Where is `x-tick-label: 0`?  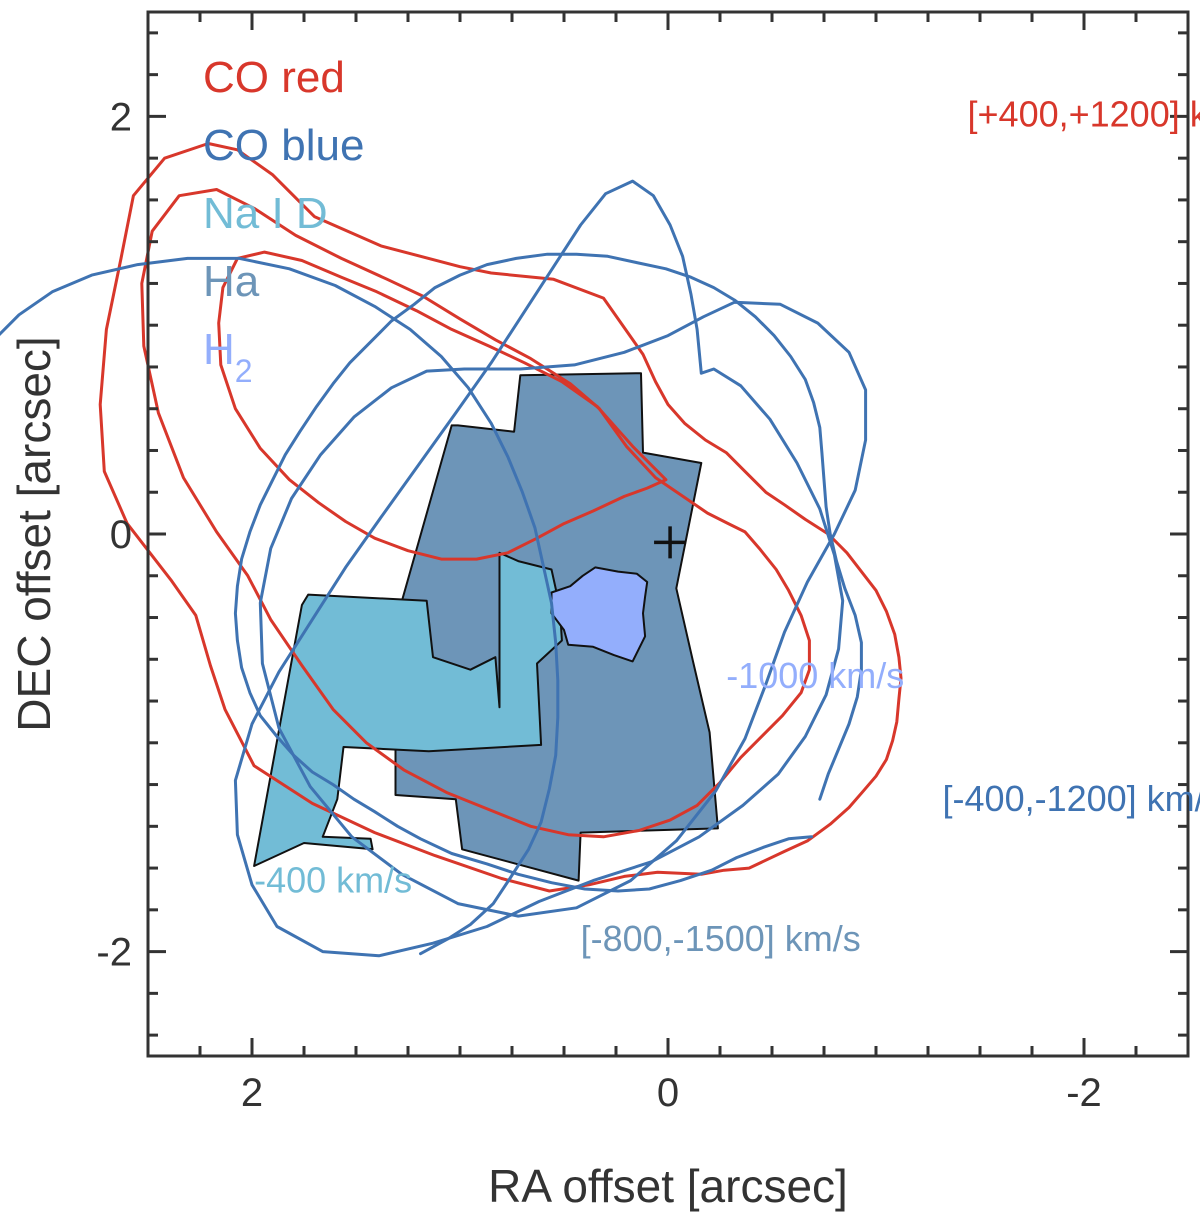 x-tick-label: 0 is located at coordinates (668, 1093).